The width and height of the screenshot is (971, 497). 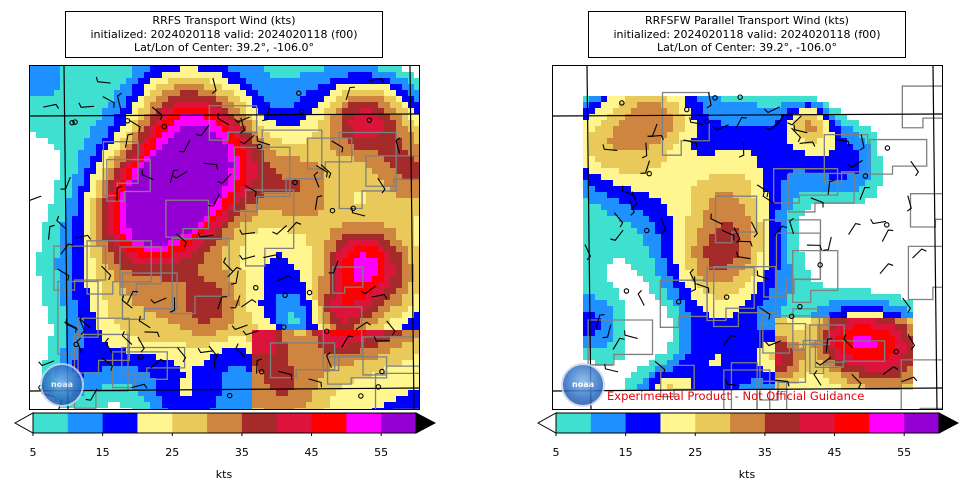 What do you see at coordinates (764, 452) in the screenshot?
I see `colorbar-tick-label: 35` at bounding box center [764, 452].